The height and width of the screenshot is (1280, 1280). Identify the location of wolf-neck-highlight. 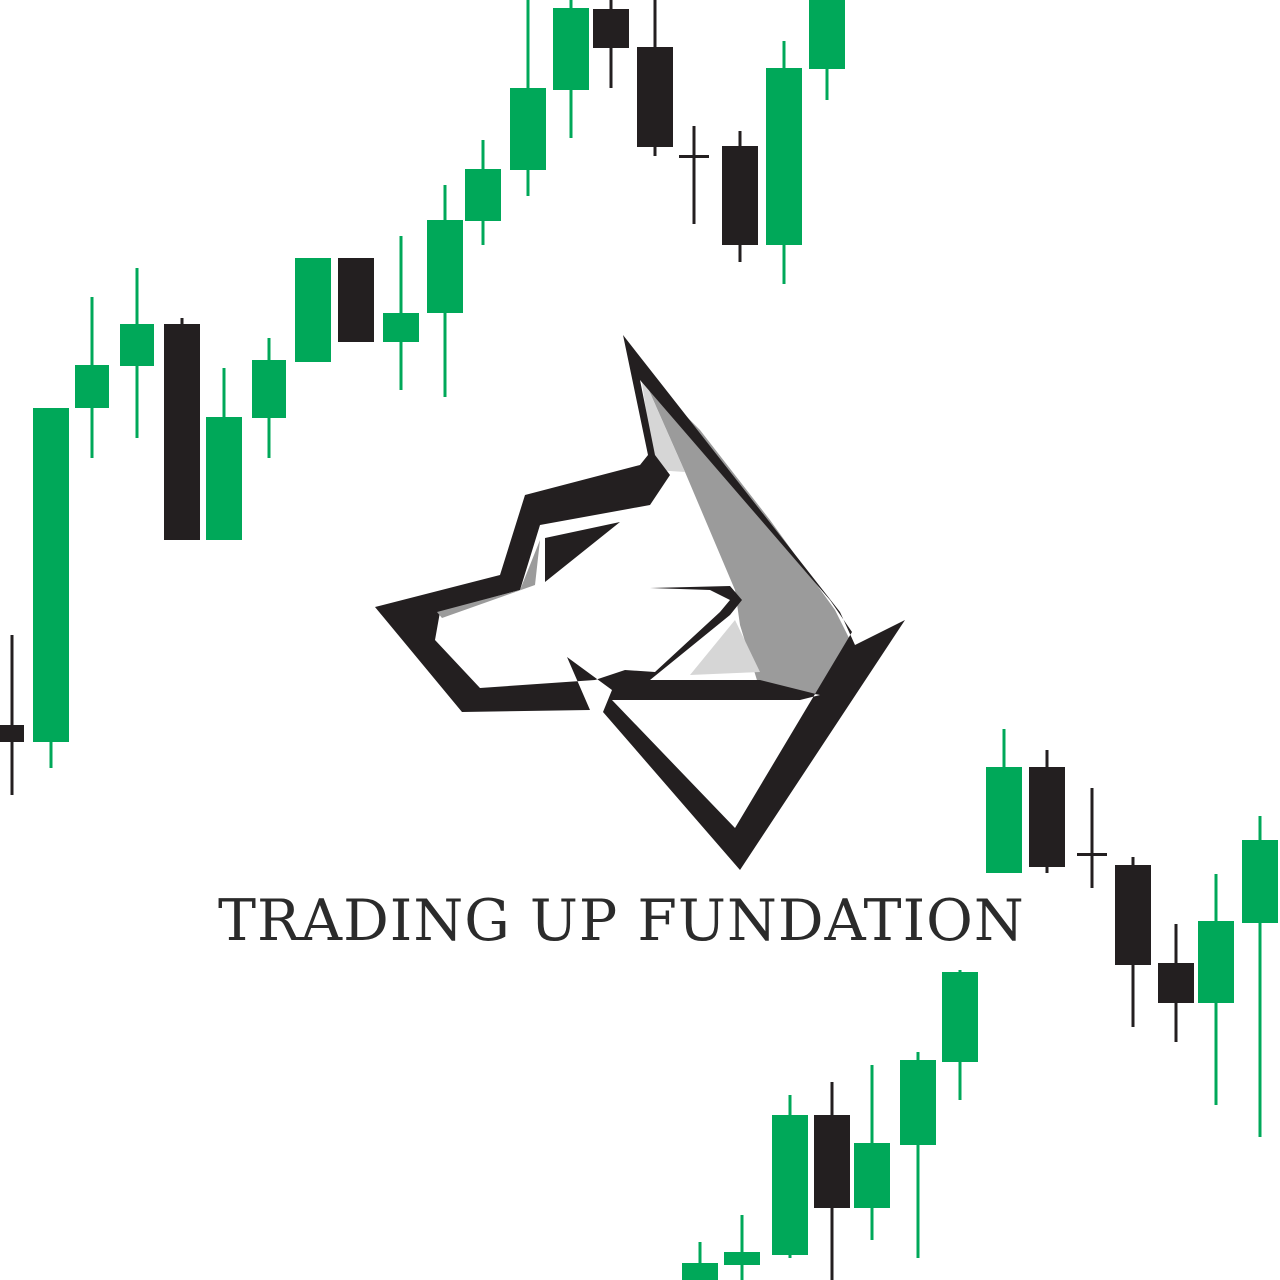
(725, 647).